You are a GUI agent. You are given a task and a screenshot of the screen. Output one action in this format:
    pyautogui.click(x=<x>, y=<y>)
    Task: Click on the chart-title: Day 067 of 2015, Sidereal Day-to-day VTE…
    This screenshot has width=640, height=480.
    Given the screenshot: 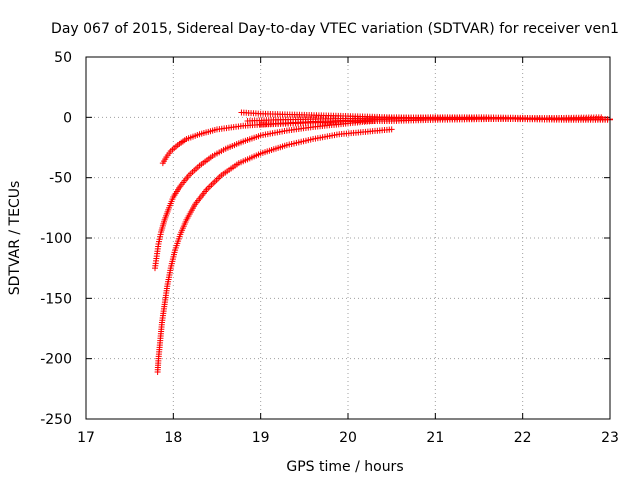 What is the action you would take?
    pyautogui.click(x=335, y=29)
    